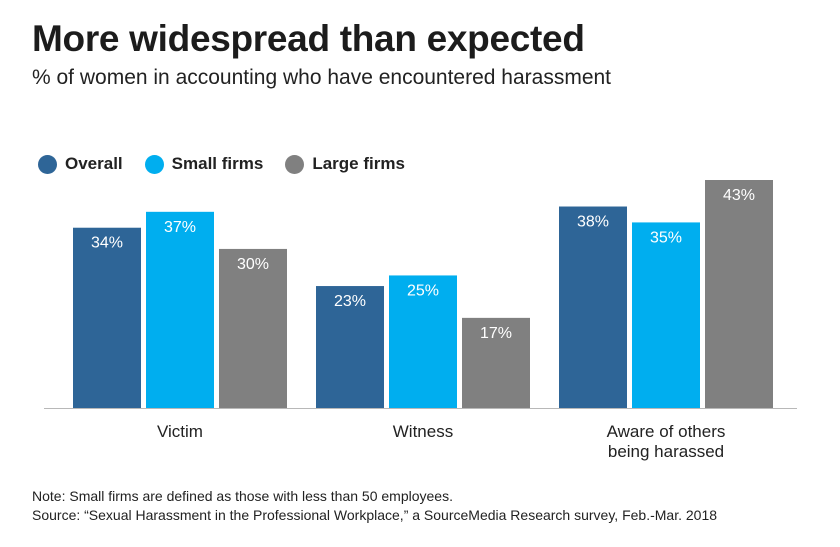 The height and width of the screenshot is (547, 840). Describe the element at coordinates (94, 163) in the screenshot. I see `legend-label-overall: Overall` at that location.